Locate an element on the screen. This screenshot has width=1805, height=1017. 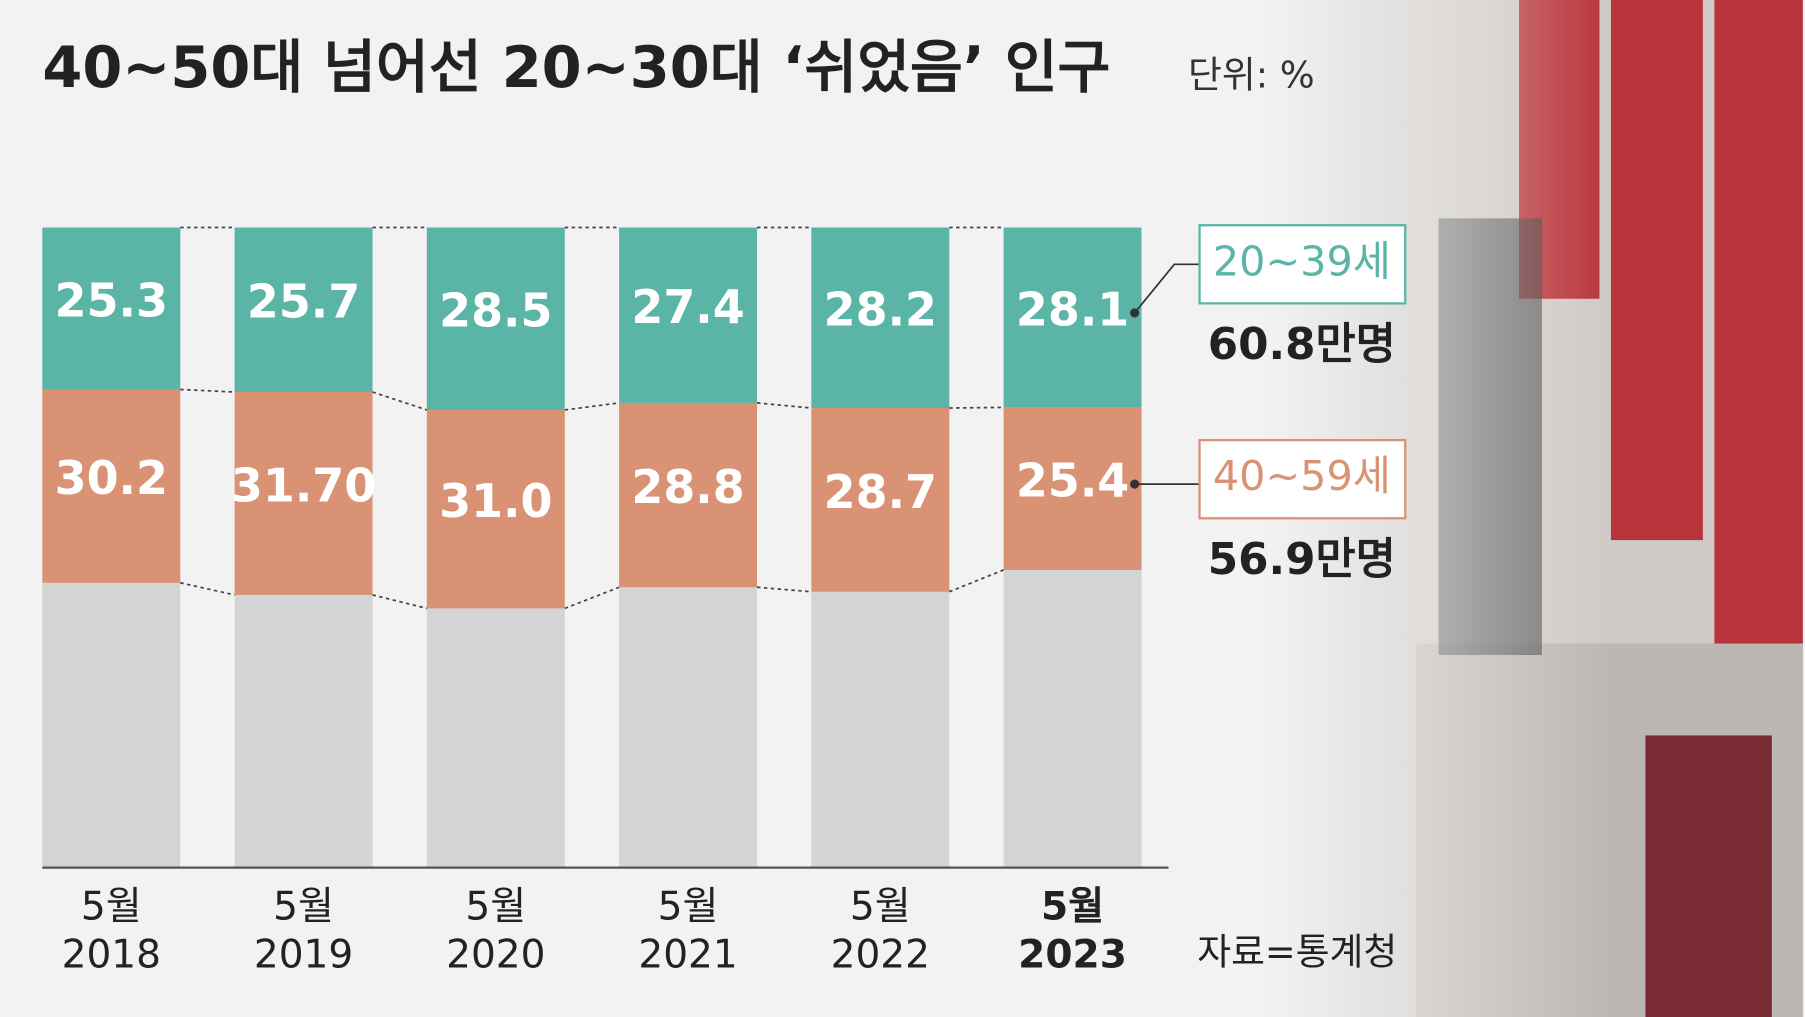
x-tick-label-box: 5월 2020 is located at coordinates (496, 930).